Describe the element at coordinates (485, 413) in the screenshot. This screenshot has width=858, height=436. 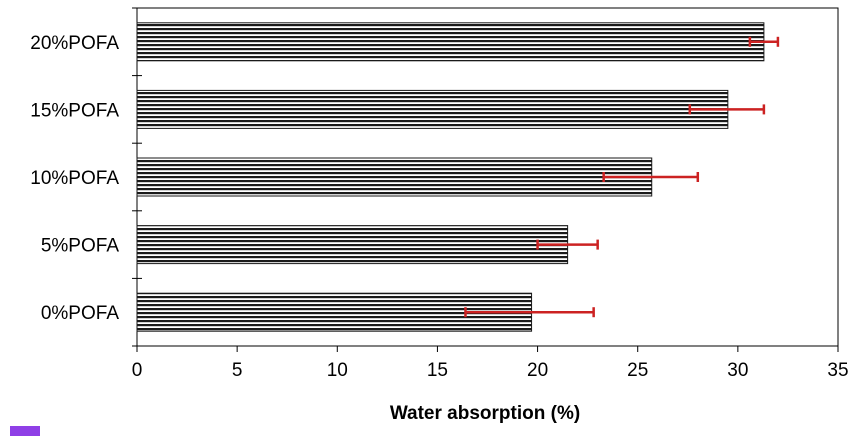
I see `x-axis-title: Water absorption (%)` at that location.